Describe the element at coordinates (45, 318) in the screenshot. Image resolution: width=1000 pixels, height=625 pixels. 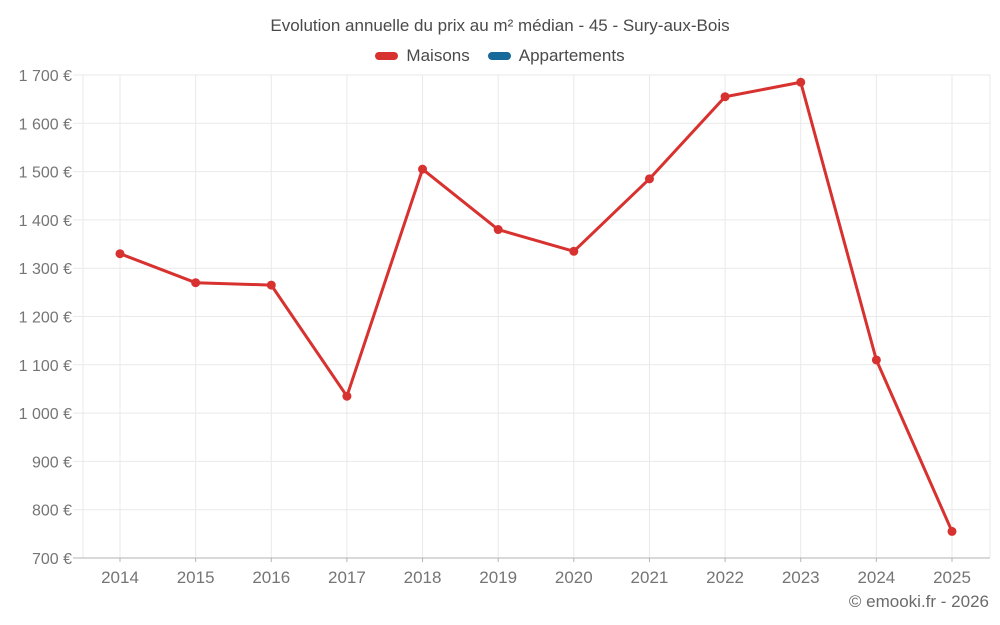
I see `y-tick-label: 1 200 €` at that location.